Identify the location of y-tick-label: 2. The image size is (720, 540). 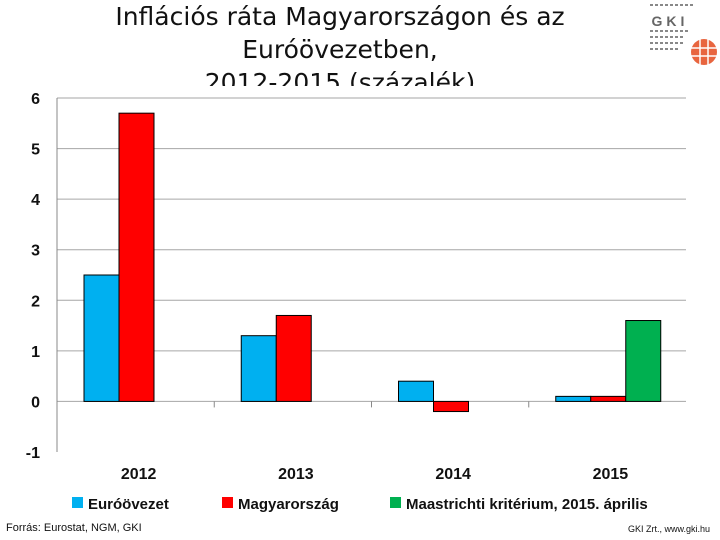
(35, 301).